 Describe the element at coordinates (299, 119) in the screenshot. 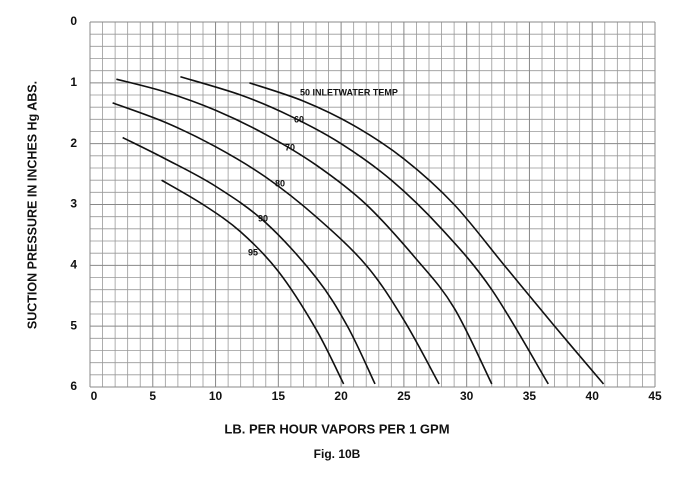

I see `series-label: 60` at that location.